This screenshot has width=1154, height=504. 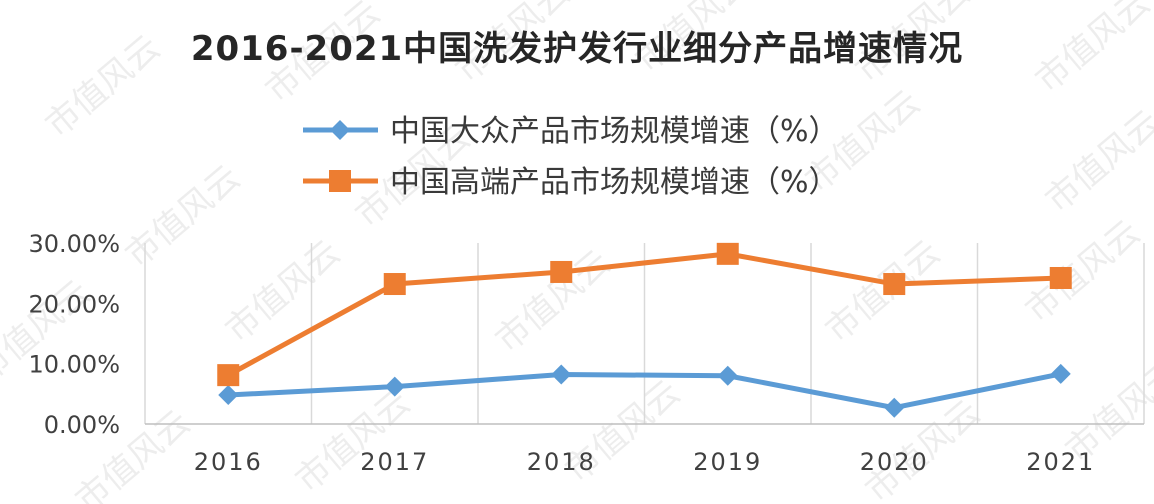 I want to click on y-tick-label: 20.00%, so click(x=74, y=304).